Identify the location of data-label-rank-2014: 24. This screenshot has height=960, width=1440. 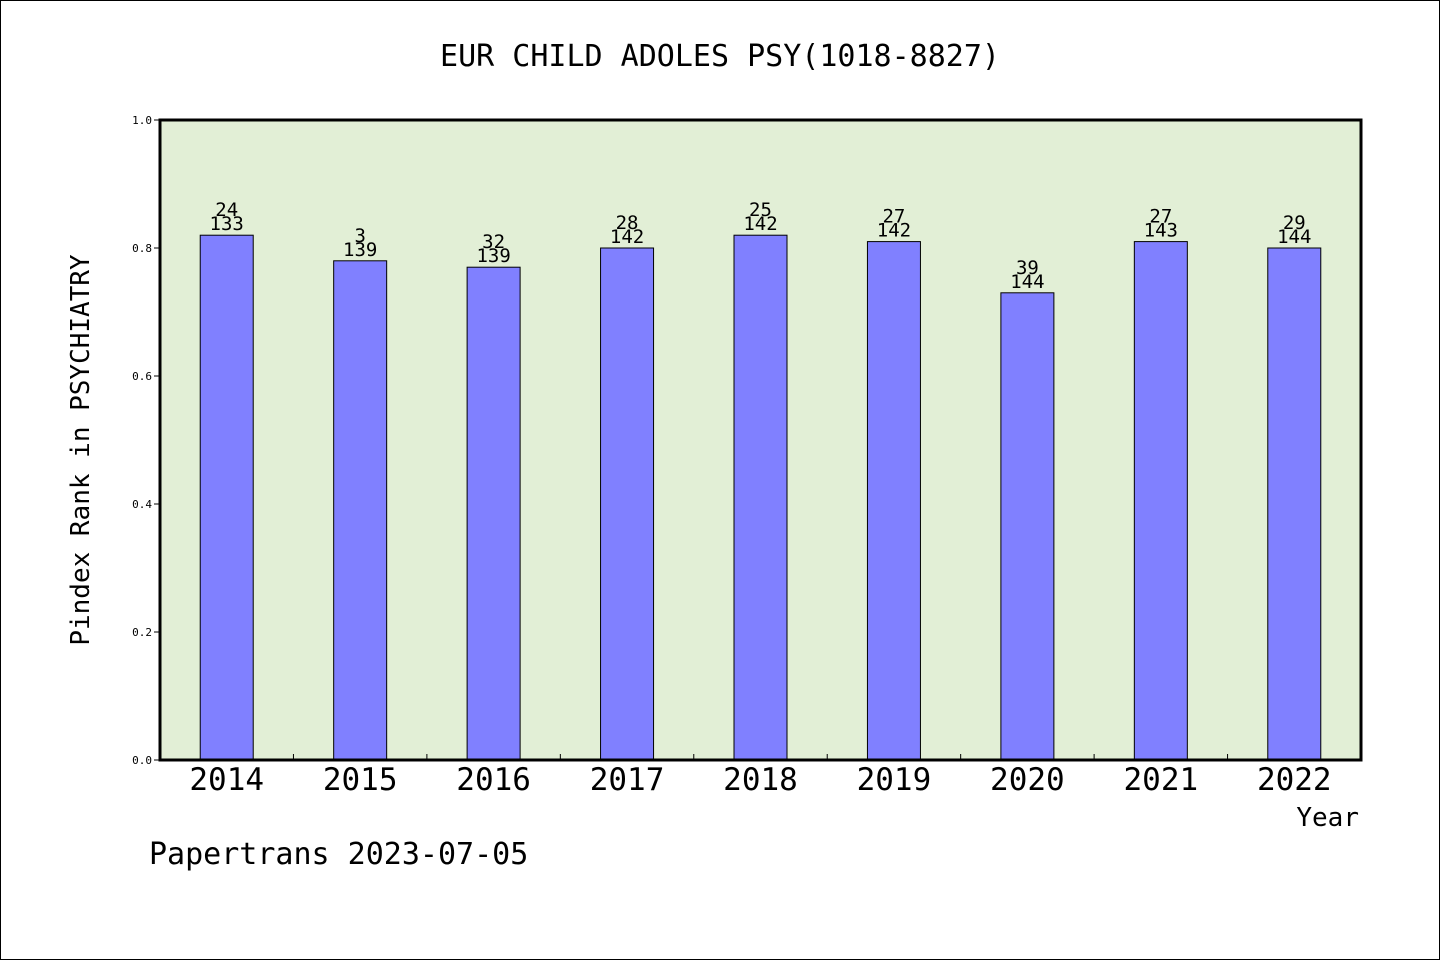
(226, 210).